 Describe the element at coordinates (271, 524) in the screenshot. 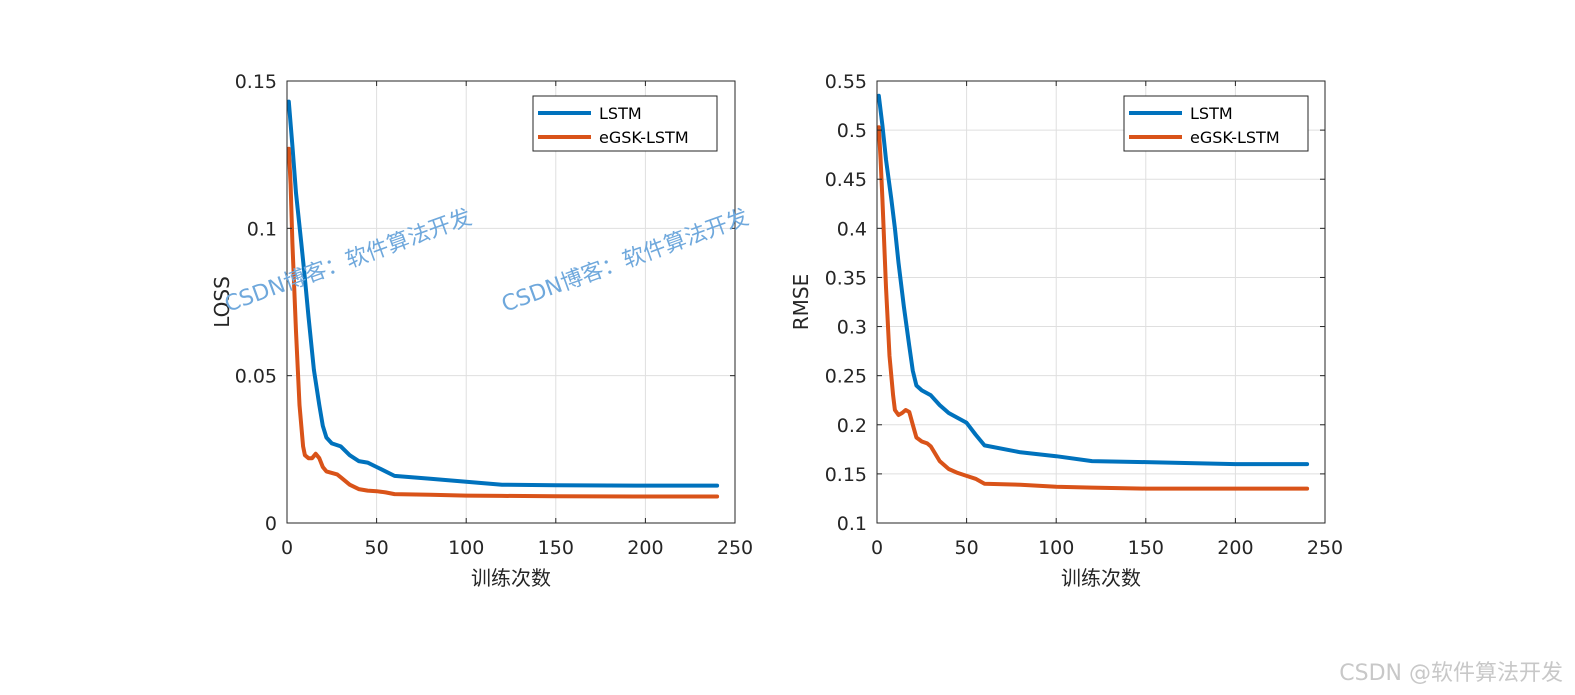

I see `y-tick-label: 0` at that location.